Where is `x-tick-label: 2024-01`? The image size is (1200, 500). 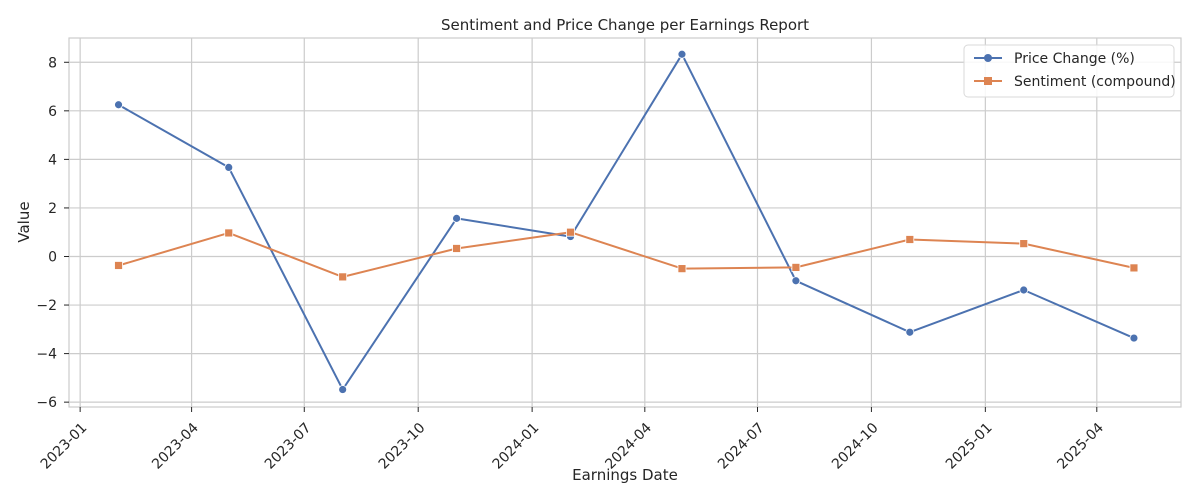
x-tick-label: 2024-01 is located at coordinates (516, 446).